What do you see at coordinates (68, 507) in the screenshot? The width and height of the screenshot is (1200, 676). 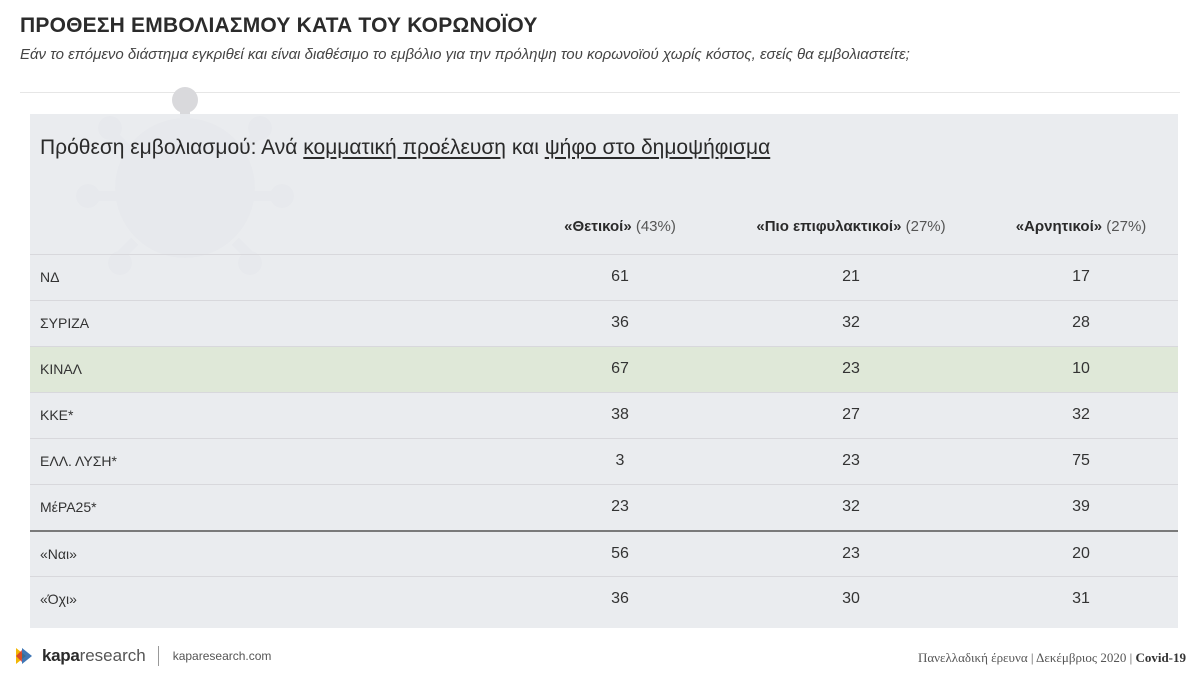 I see `row-label: ΜέΡΑ25*` at bounding box center [68, 507].